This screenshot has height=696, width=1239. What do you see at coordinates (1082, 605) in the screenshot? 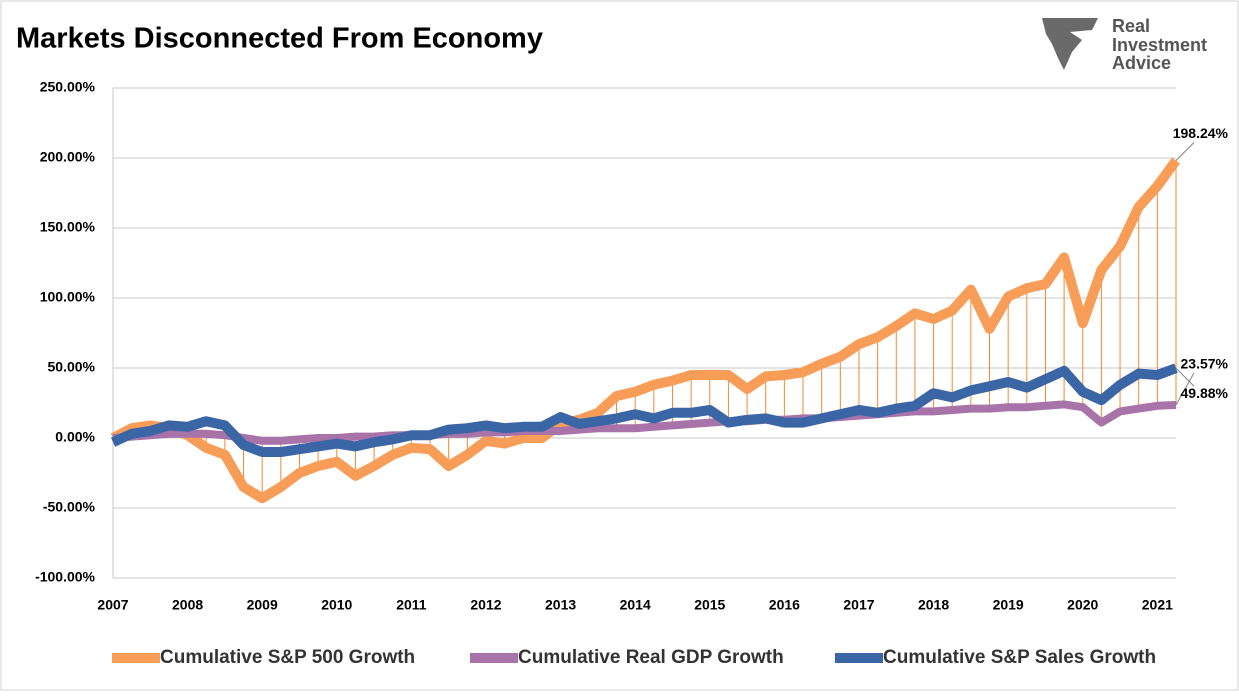
I see `x-tick-label: 2020` at bounding box center [1082, 605].